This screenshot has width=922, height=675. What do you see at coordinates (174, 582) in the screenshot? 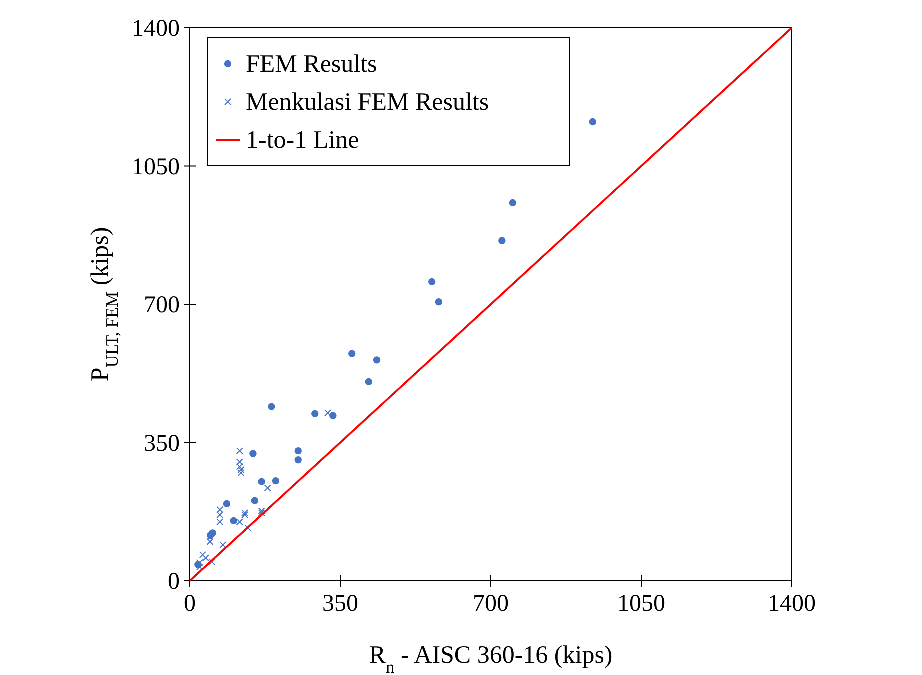
I see `y-tick-label: 0` at bounding box center [174, 582].